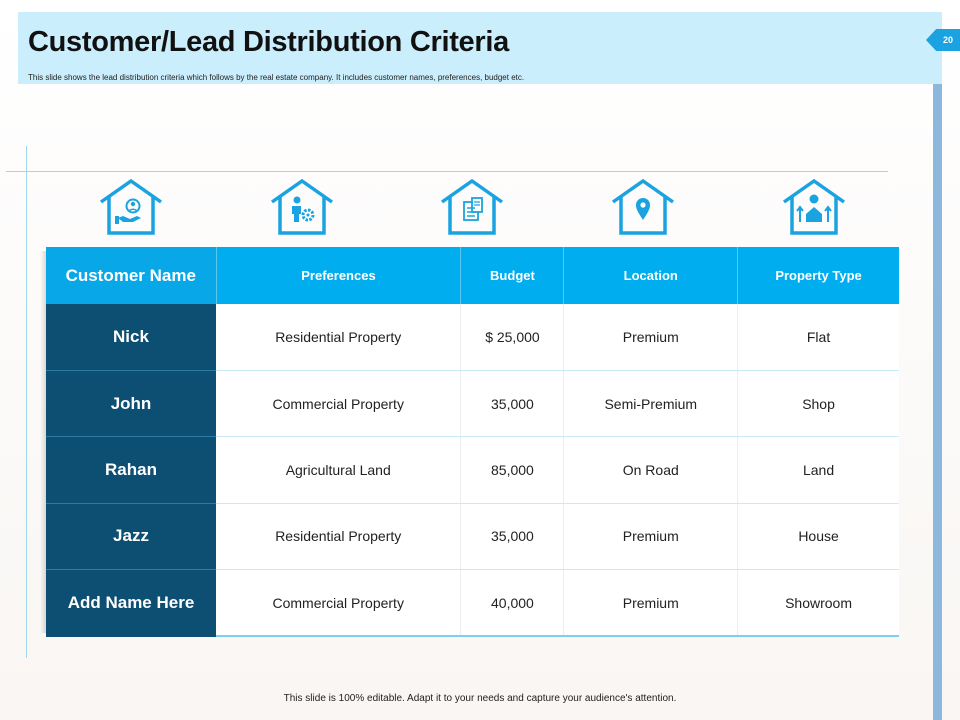 This screenshot has height=720, width=960. Describe the element at coordinates (818, 470) in the screenshot. I see `property-type-cell: Land` at that location.